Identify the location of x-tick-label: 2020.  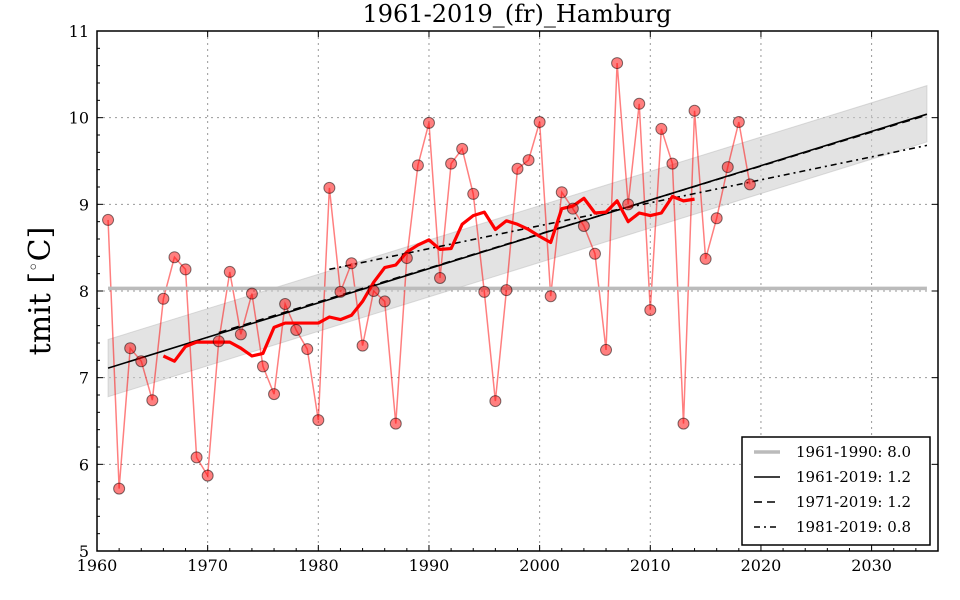
(761, 565).